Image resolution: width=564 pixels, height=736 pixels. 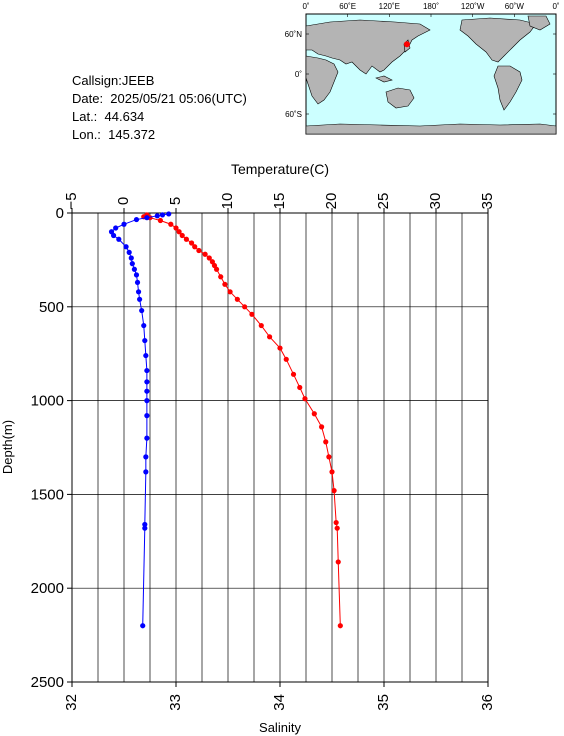 I want to click on salinity-tick-label: 34, so click(x=279, y=702).